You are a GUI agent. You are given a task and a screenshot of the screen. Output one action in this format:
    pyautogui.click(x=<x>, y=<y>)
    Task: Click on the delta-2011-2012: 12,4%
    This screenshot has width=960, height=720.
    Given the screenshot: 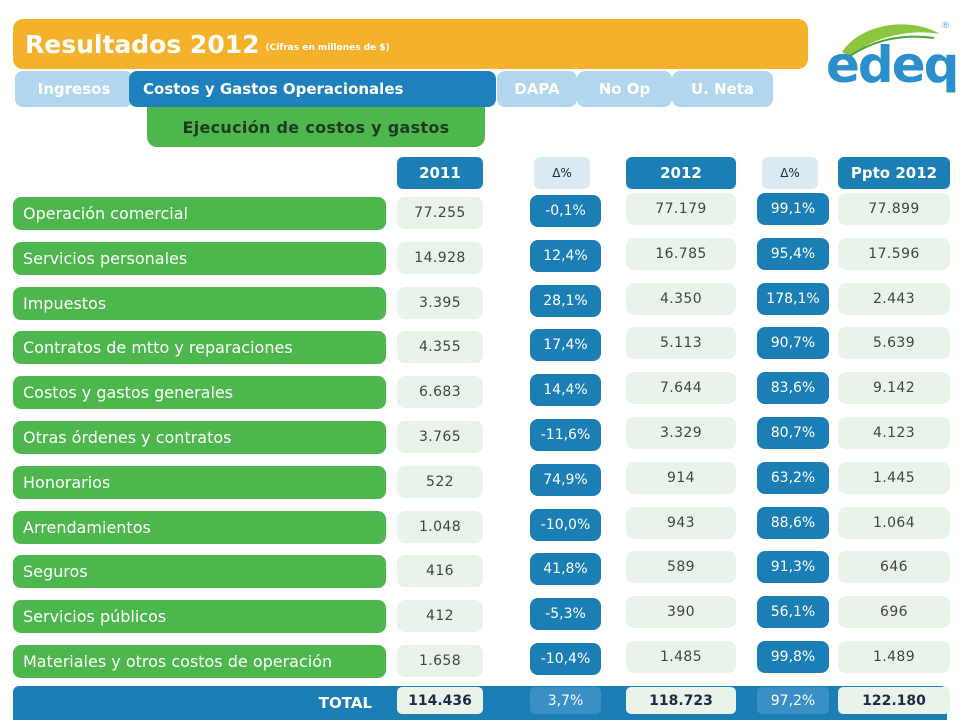 What is the action you would take?
    pyautogui.click(x=565, y=256)
    